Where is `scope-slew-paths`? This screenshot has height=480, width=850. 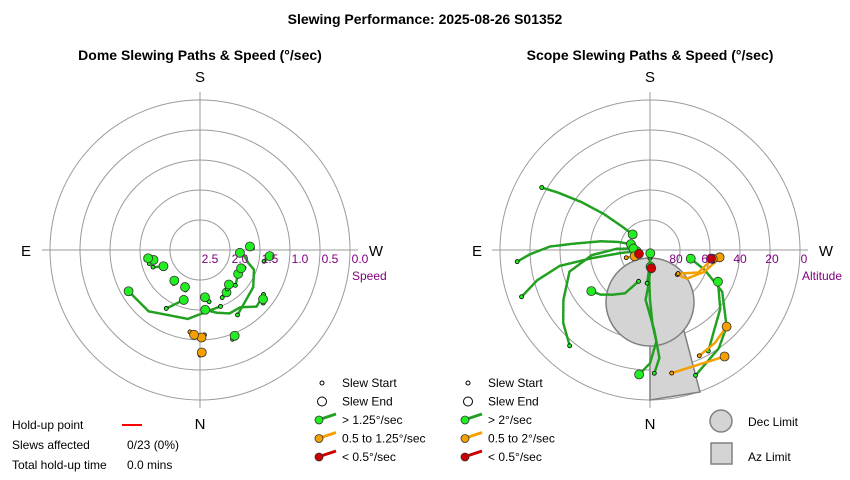 scope-slew-paths is located at coordinates (623, 282).